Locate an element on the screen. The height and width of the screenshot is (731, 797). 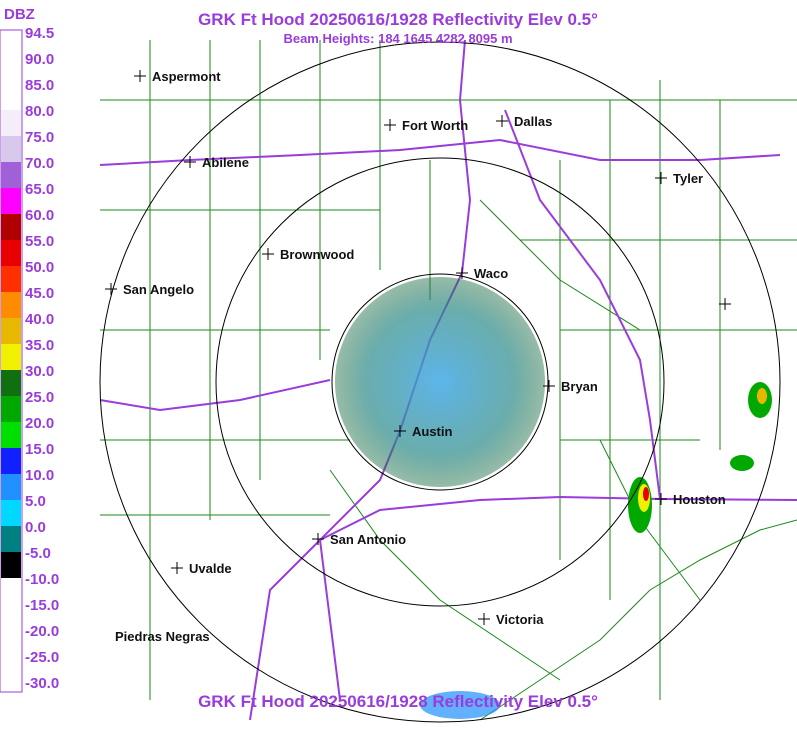
city-label: Waco is located at coordinates (491, 273).